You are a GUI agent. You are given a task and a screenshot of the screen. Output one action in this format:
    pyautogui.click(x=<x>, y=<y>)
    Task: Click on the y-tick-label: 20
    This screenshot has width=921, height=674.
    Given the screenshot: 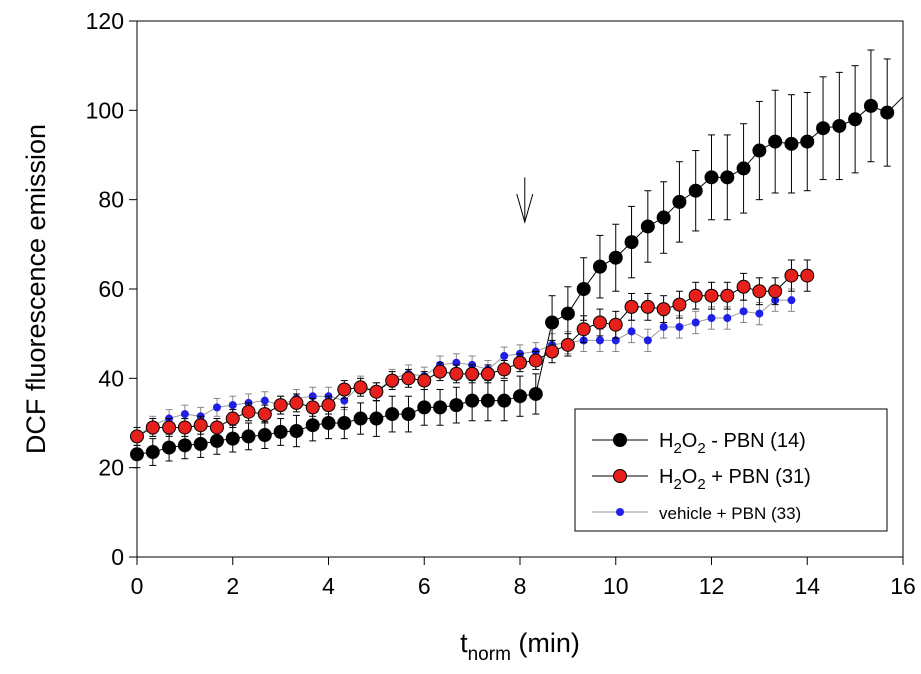 What is the action you would take?
    pyautogui.click(x=111, y=468)
    